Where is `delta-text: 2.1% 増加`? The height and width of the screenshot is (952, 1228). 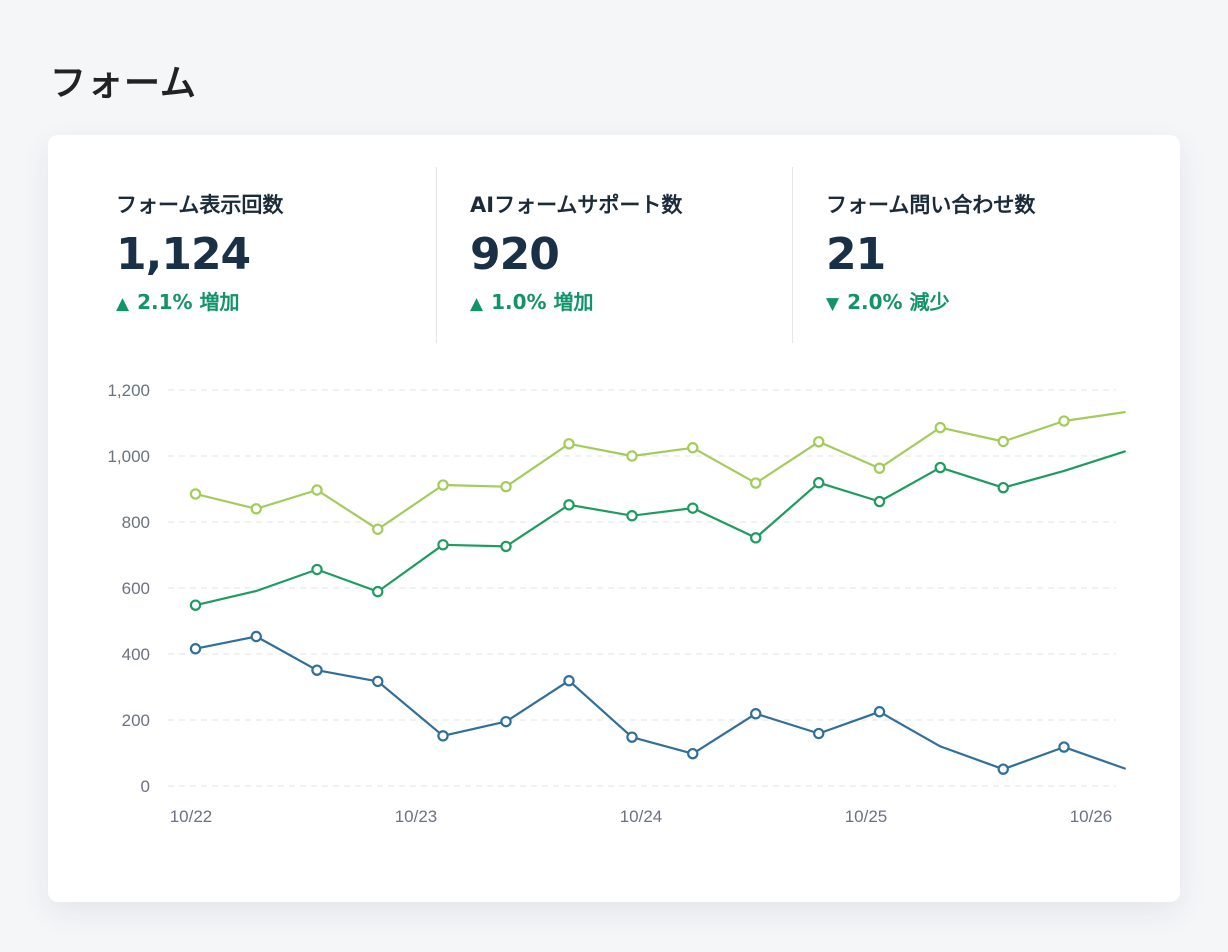
delta-text: 2.1% 増加 is located at coordinates (188, 302).